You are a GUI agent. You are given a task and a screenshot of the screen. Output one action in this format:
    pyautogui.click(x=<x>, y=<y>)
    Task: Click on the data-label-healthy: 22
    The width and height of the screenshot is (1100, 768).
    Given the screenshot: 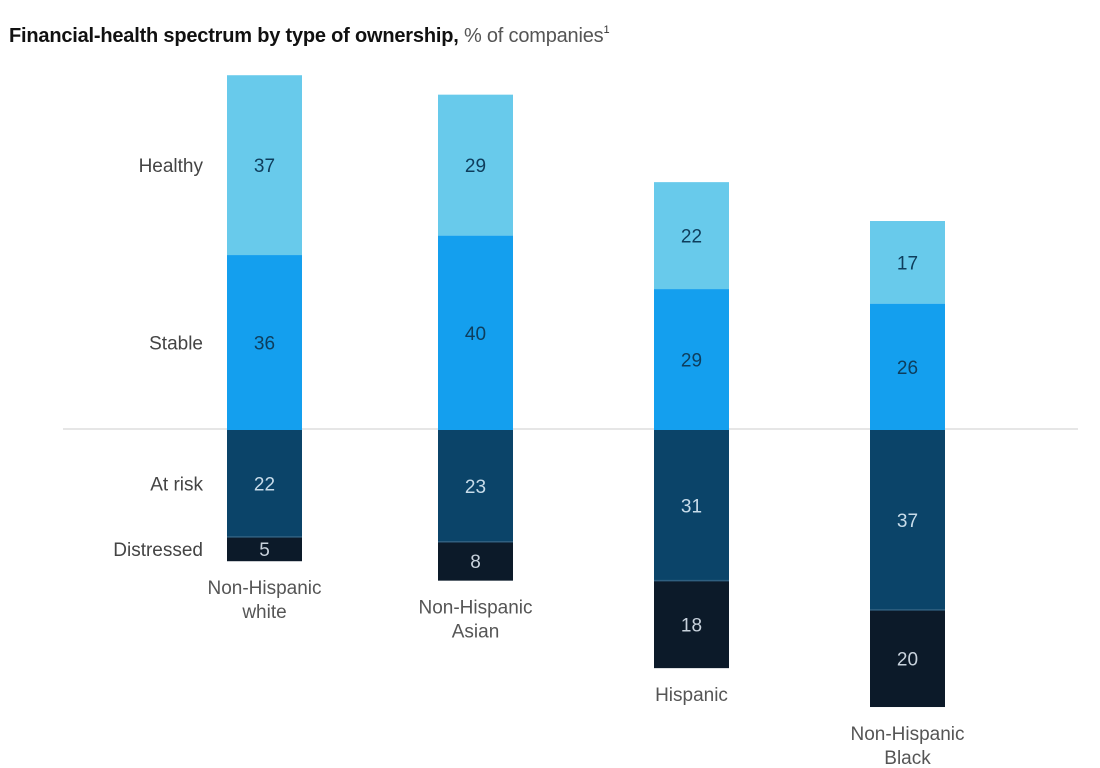 What is the action you would take?
    pyautogui.click(x=691, y=237)
    